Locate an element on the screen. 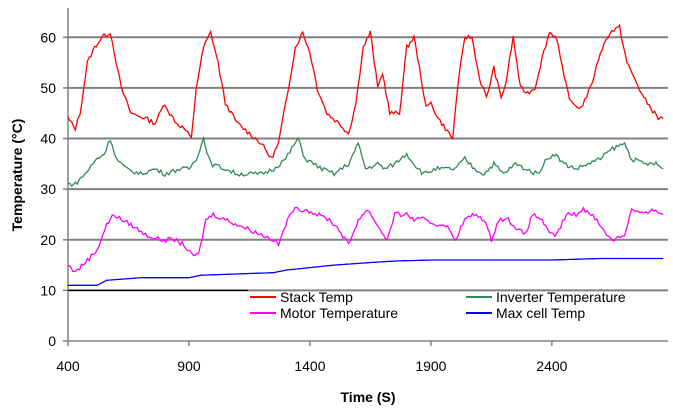 The image size is (673, 414). series-line-motor-temperature is located at coordinates (365, 239).